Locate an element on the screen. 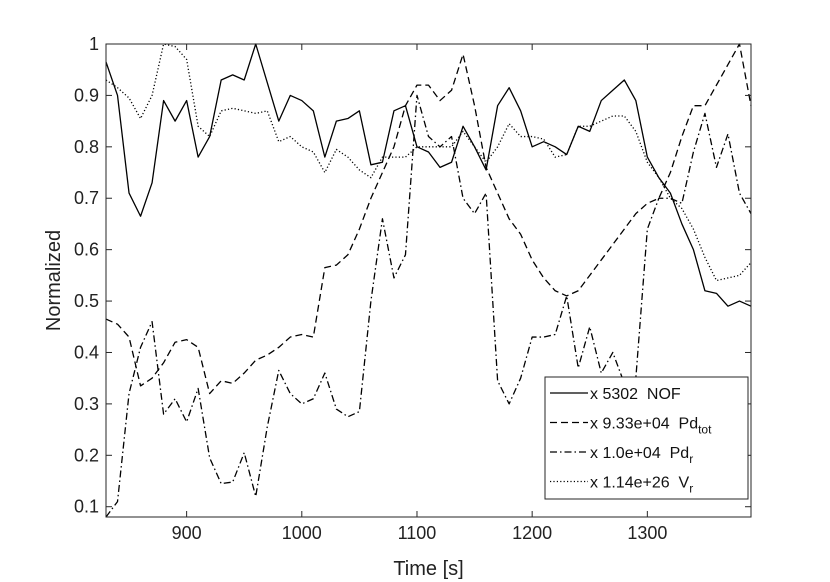 Image resolution: width=830 pixels, height=582 pixels. y-tick-label: 0.8 is located at coordinates (86, 147).